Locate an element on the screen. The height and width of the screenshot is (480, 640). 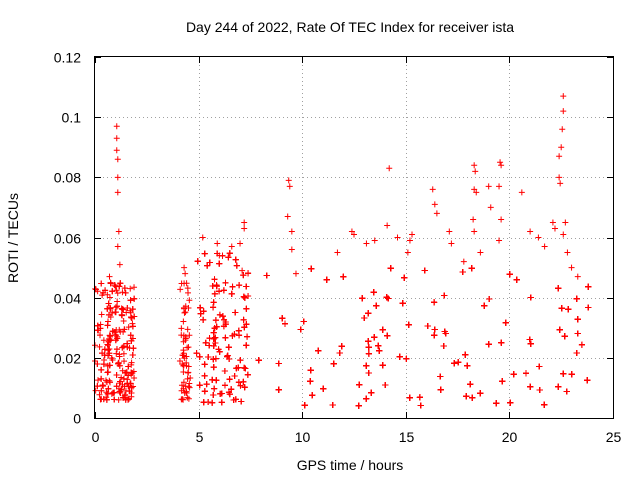
y-tick-label: 0.1 is located at coordinates (72, 118).